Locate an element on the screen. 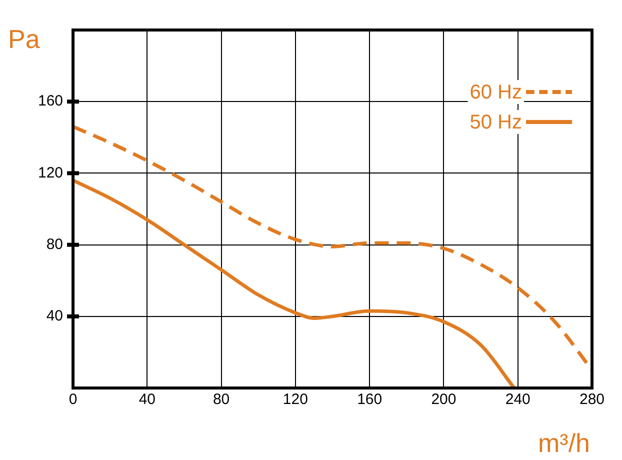 The height and width of the screenshot is (460, 622). x-axis-title: m³/h is located at coordinates (564, 443).